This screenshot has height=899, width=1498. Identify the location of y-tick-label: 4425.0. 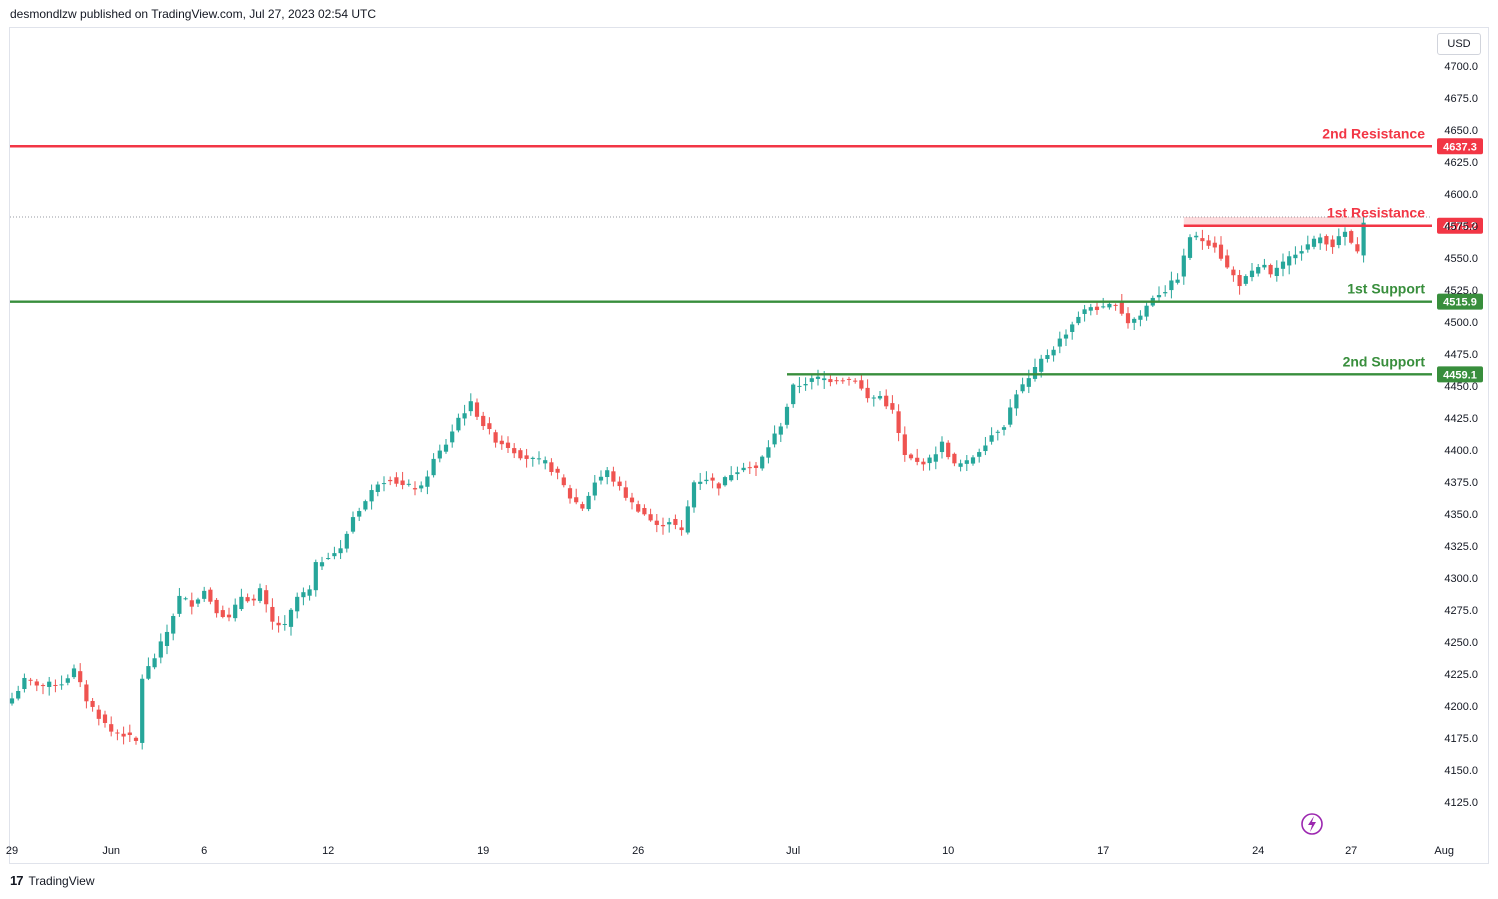
(1461, 419).